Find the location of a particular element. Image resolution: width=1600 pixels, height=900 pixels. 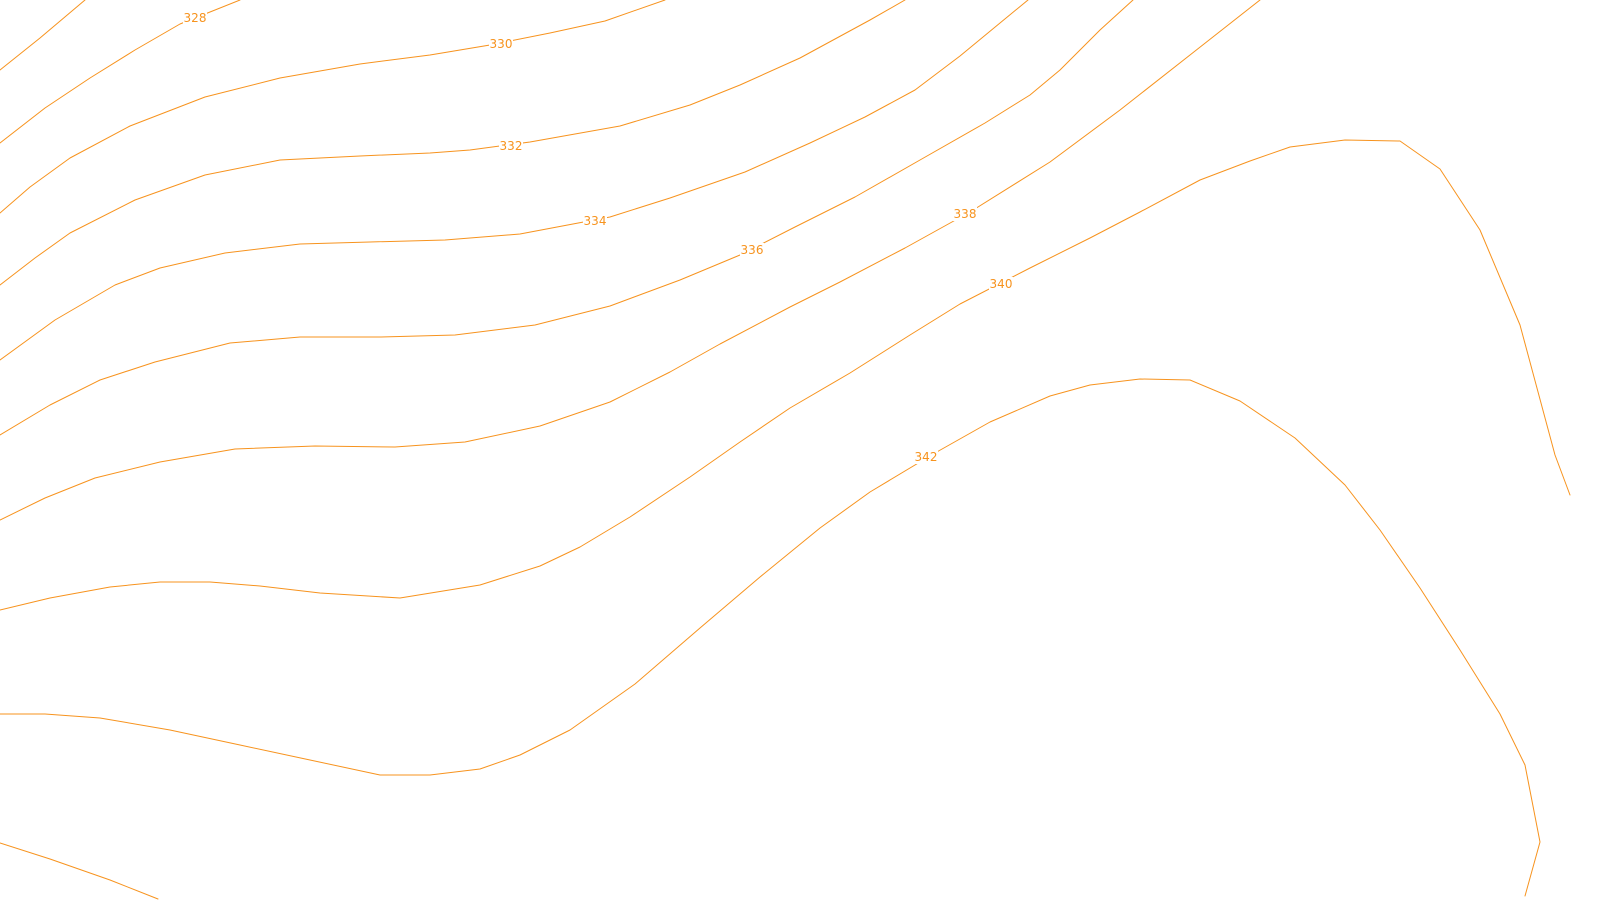

contour-label-340-bg is located at coordinates (1001, 284).